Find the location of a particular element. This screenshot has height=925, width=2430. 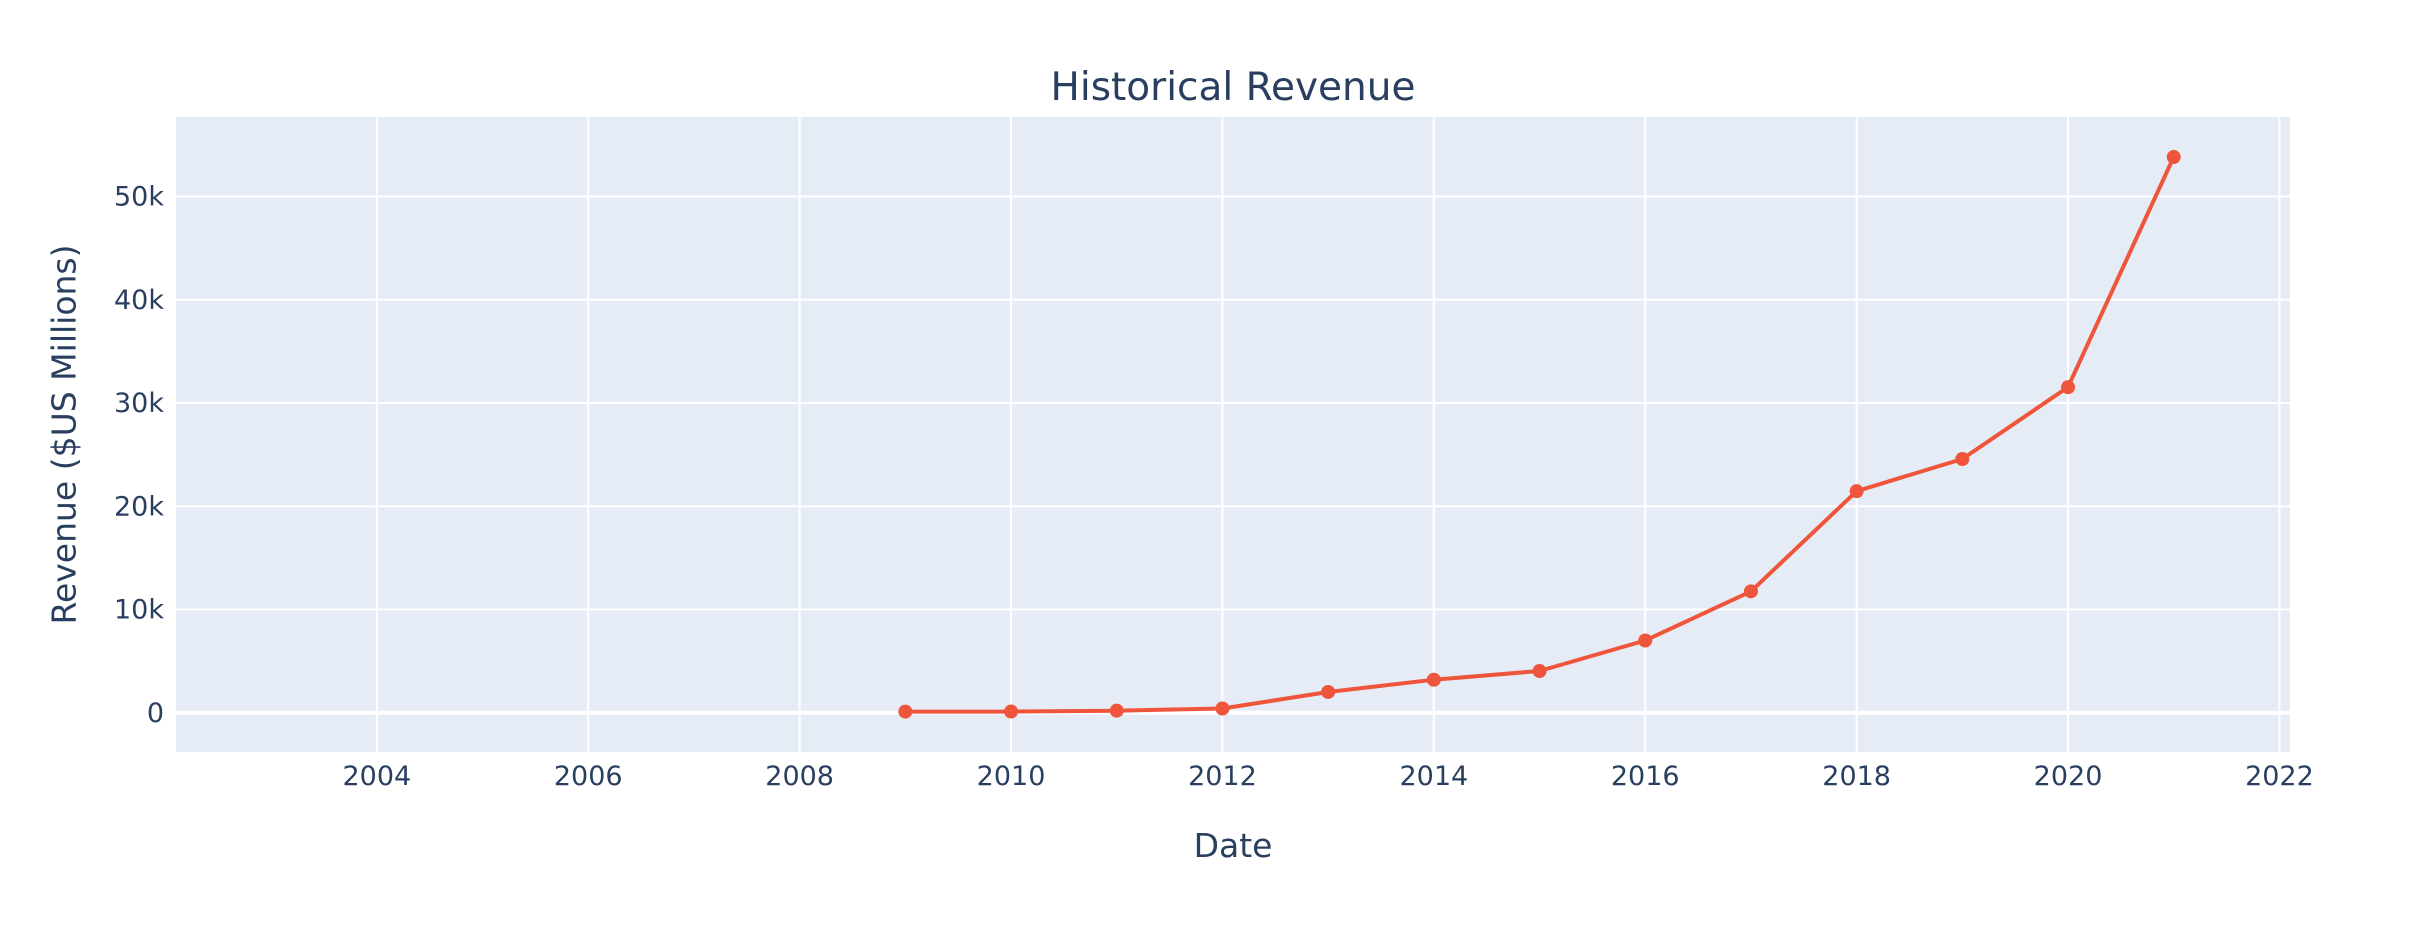

x-tick-label: 2006 is located at coordinates (588, 776).